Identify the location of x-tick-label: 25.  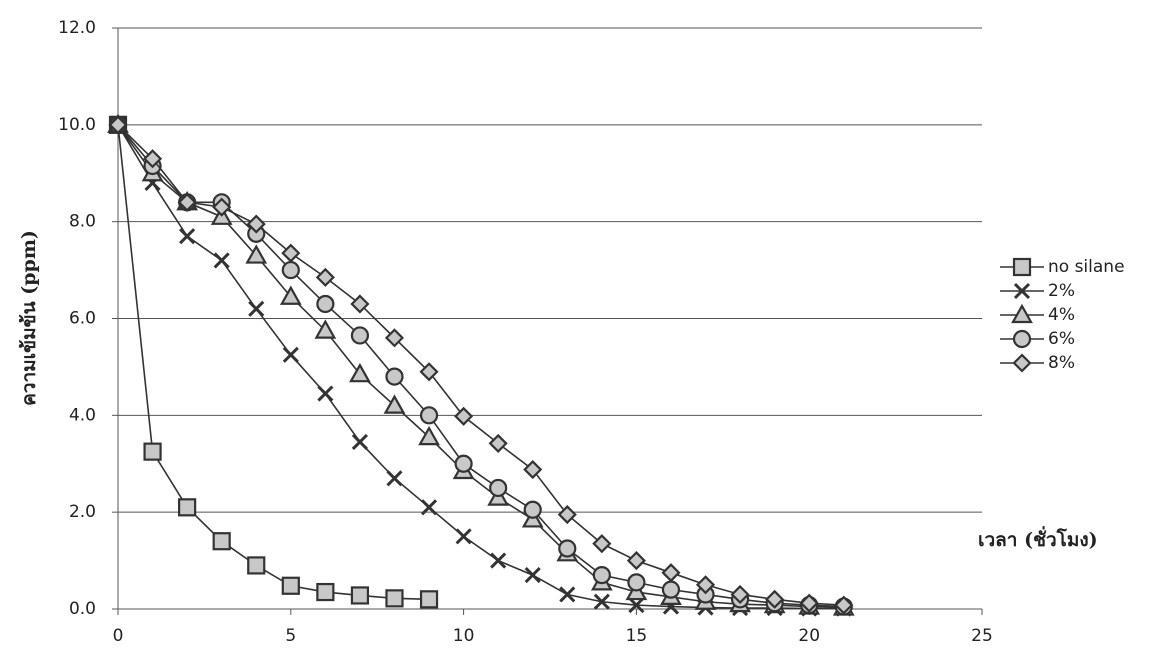
(982, 636).